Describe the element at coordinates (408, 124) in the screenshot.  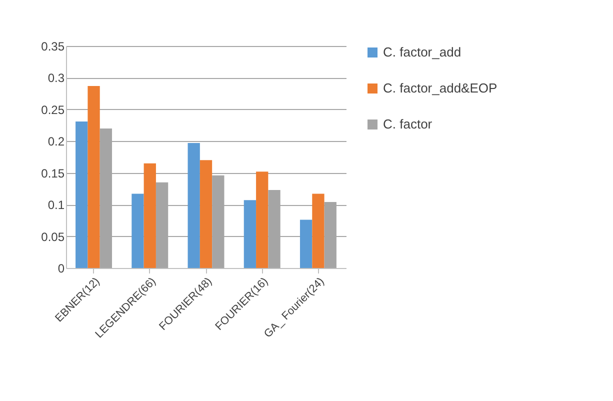
I see `legend-label: C. factor` at that location.